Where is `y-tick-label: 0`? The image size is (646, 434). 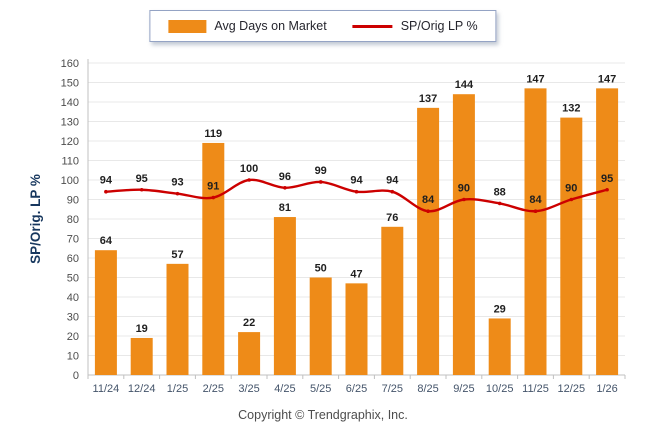
y-tick-label: 0 is located at coordinates (76, 376).